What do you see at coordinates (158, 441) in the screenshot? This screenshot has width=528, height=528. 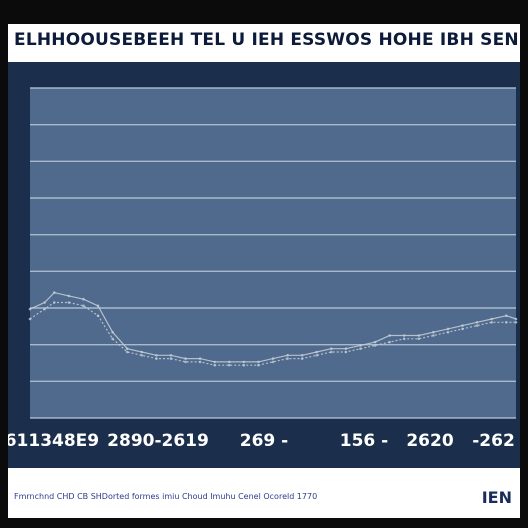 I see `x-tick-label: 2890-2619` at bounding box center [158, 441].